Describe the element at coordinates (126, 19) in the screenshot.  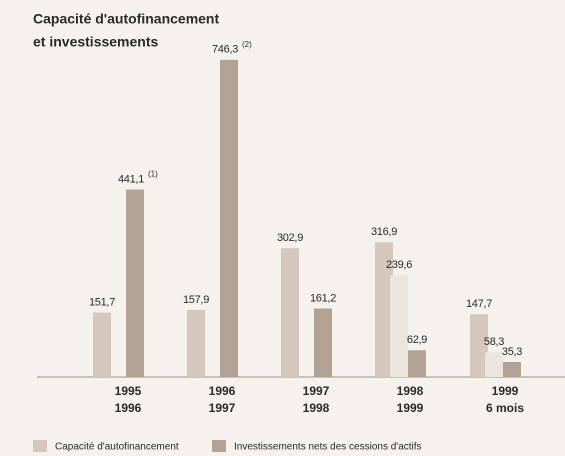
I see `chart-title: Capacité d'autofinancement` at that location.